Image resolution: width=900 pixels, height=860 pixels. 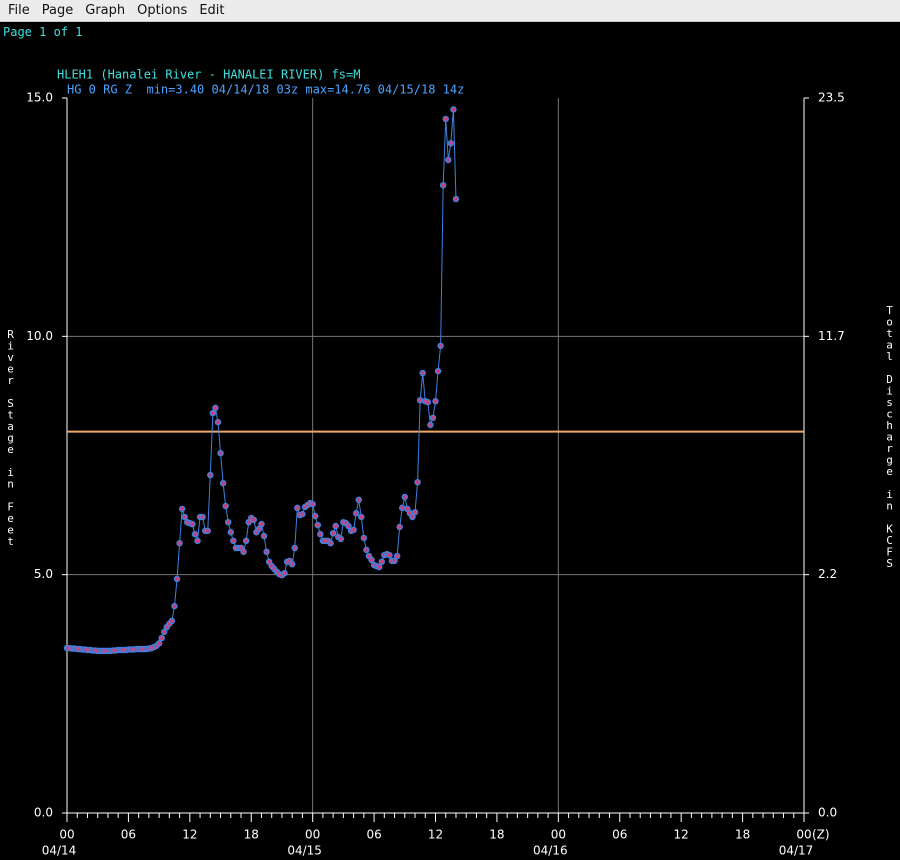 I want to click on y2-tick-label: 2.2, so click(x=827, y=574).